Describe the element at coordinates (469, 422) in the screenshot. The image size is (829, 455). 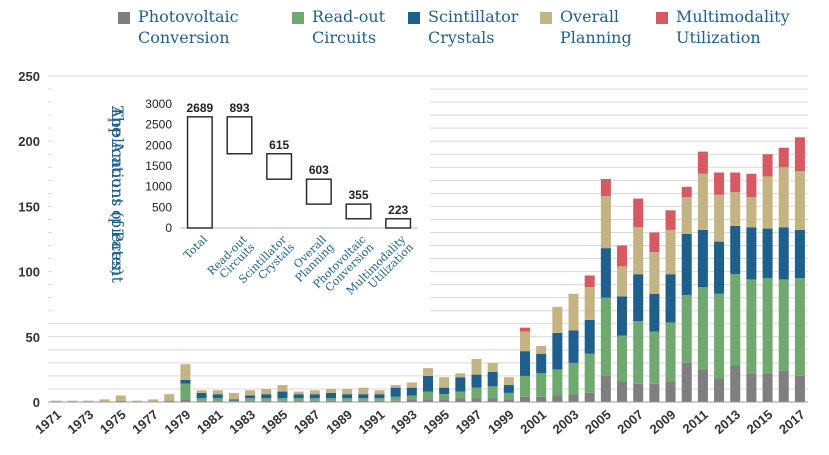
I see `x-tick-label: 1997` at that location.